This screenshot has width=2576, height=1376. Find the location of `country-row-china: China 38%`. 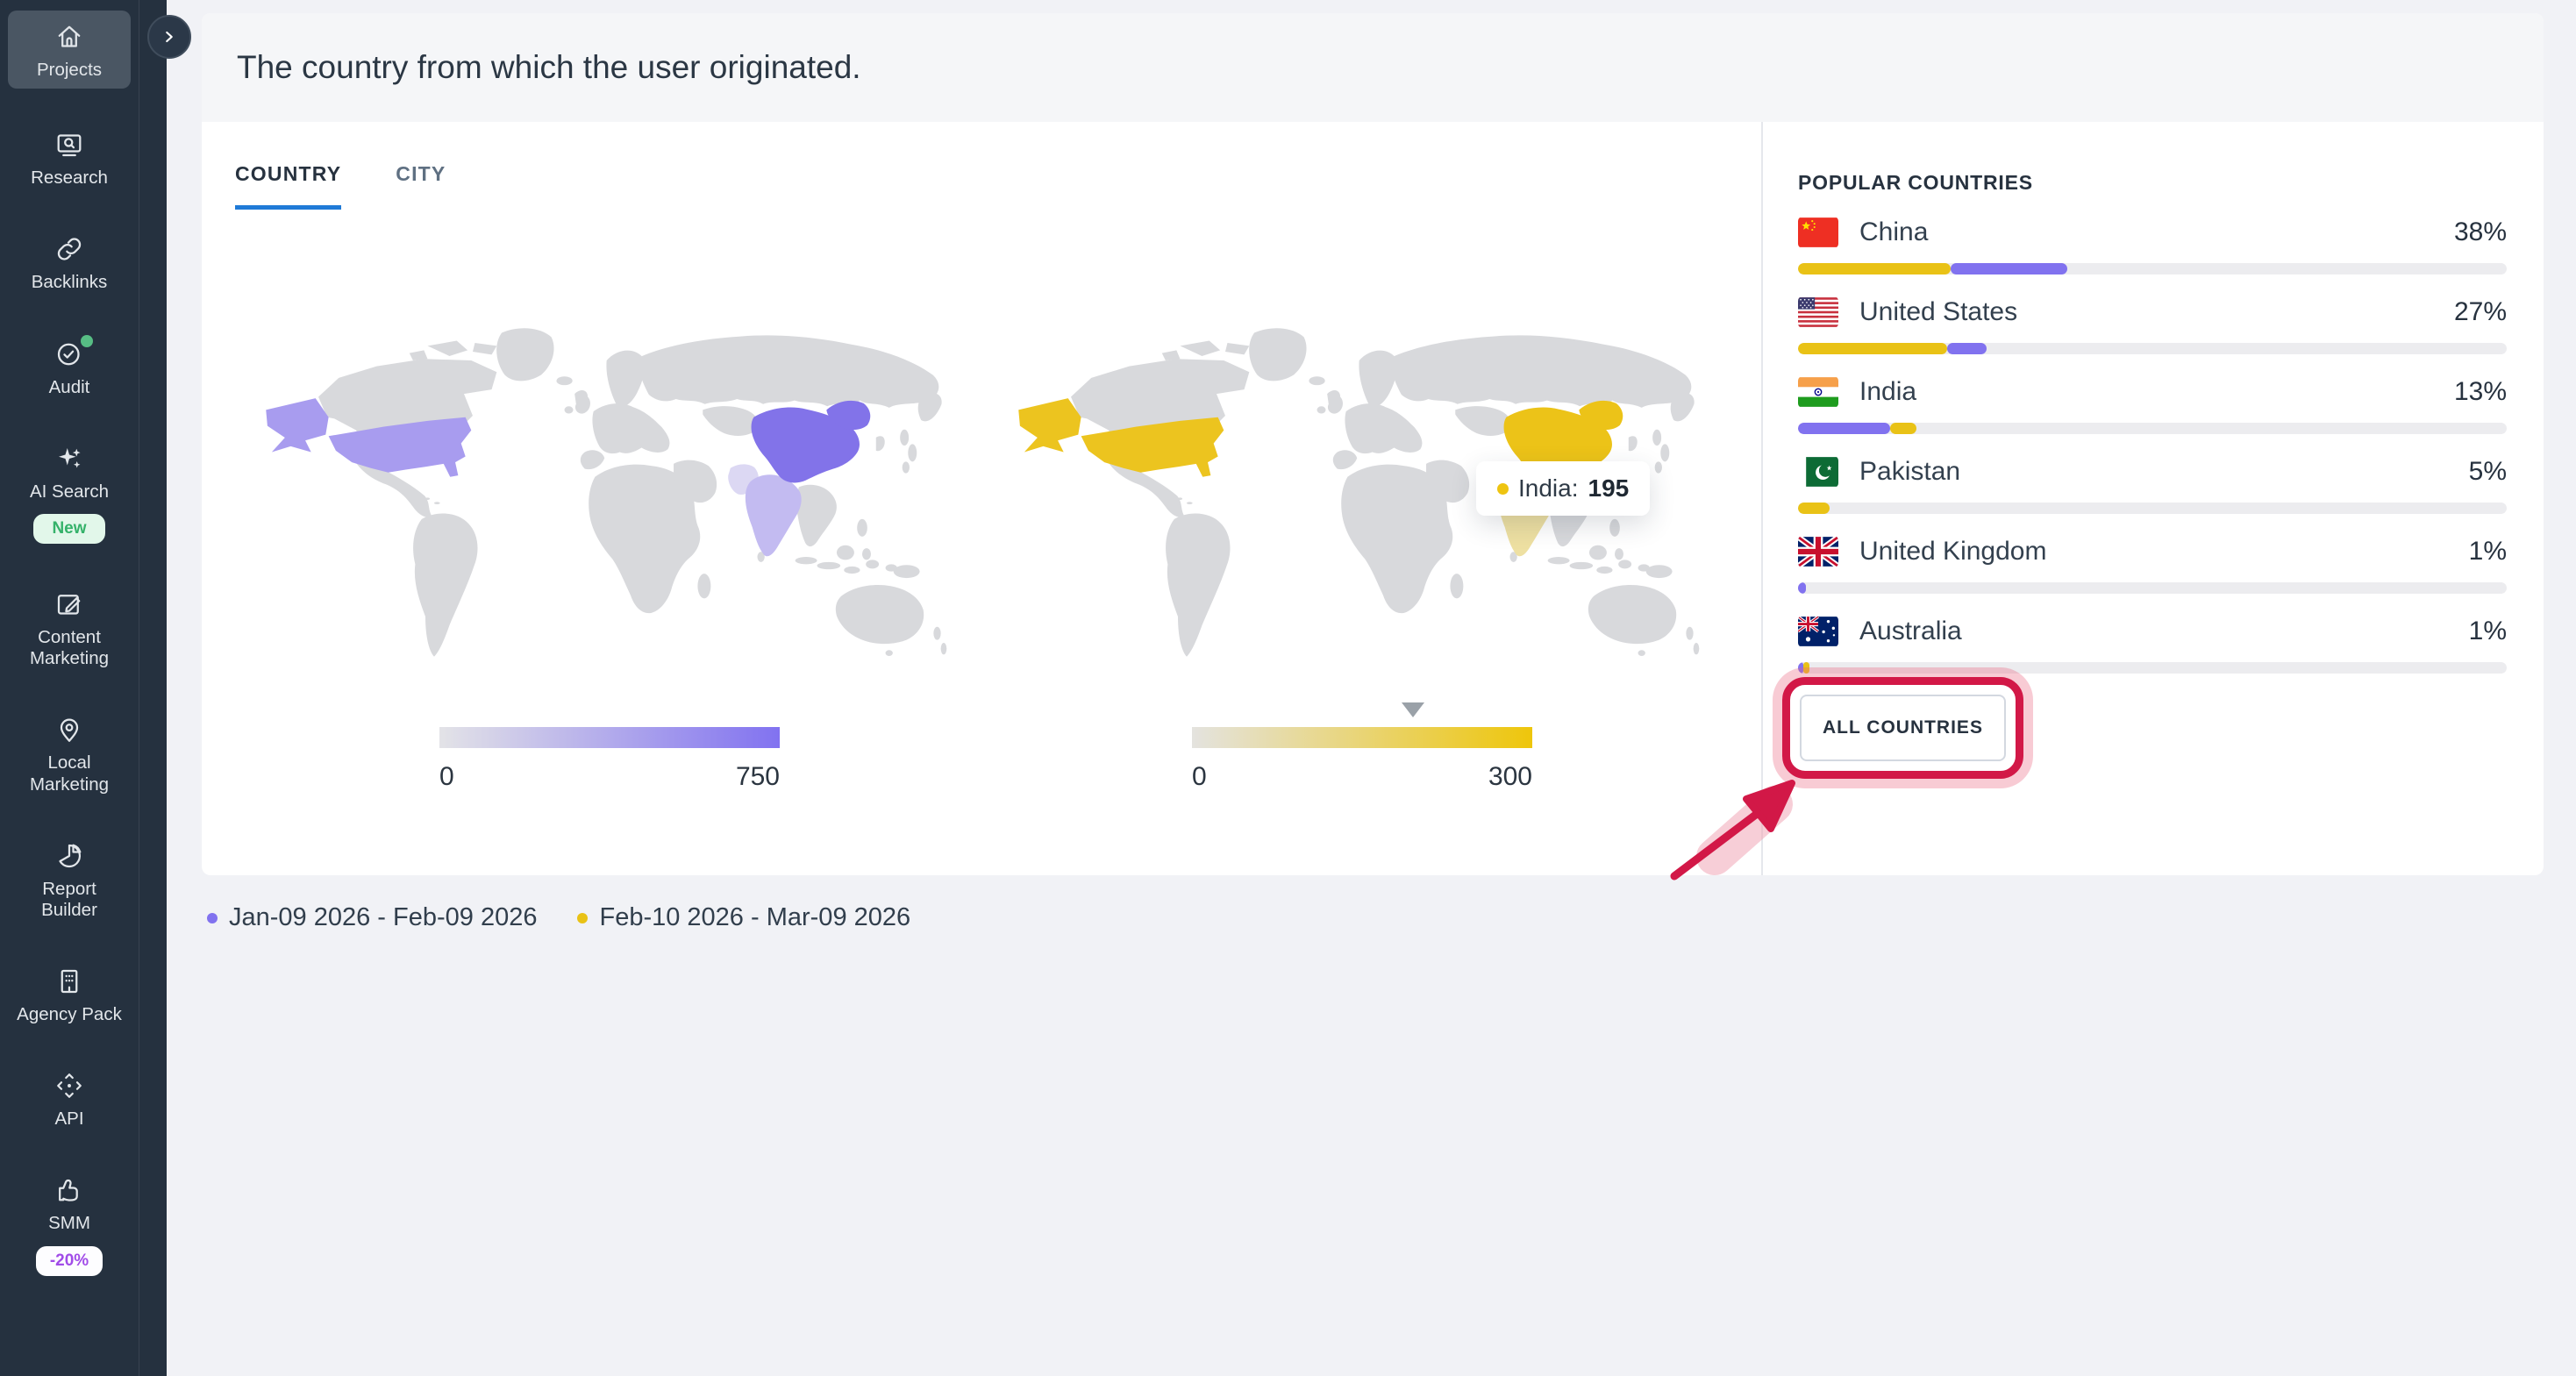

country-row-china: China 38% is located at coordinates (2153, 243).